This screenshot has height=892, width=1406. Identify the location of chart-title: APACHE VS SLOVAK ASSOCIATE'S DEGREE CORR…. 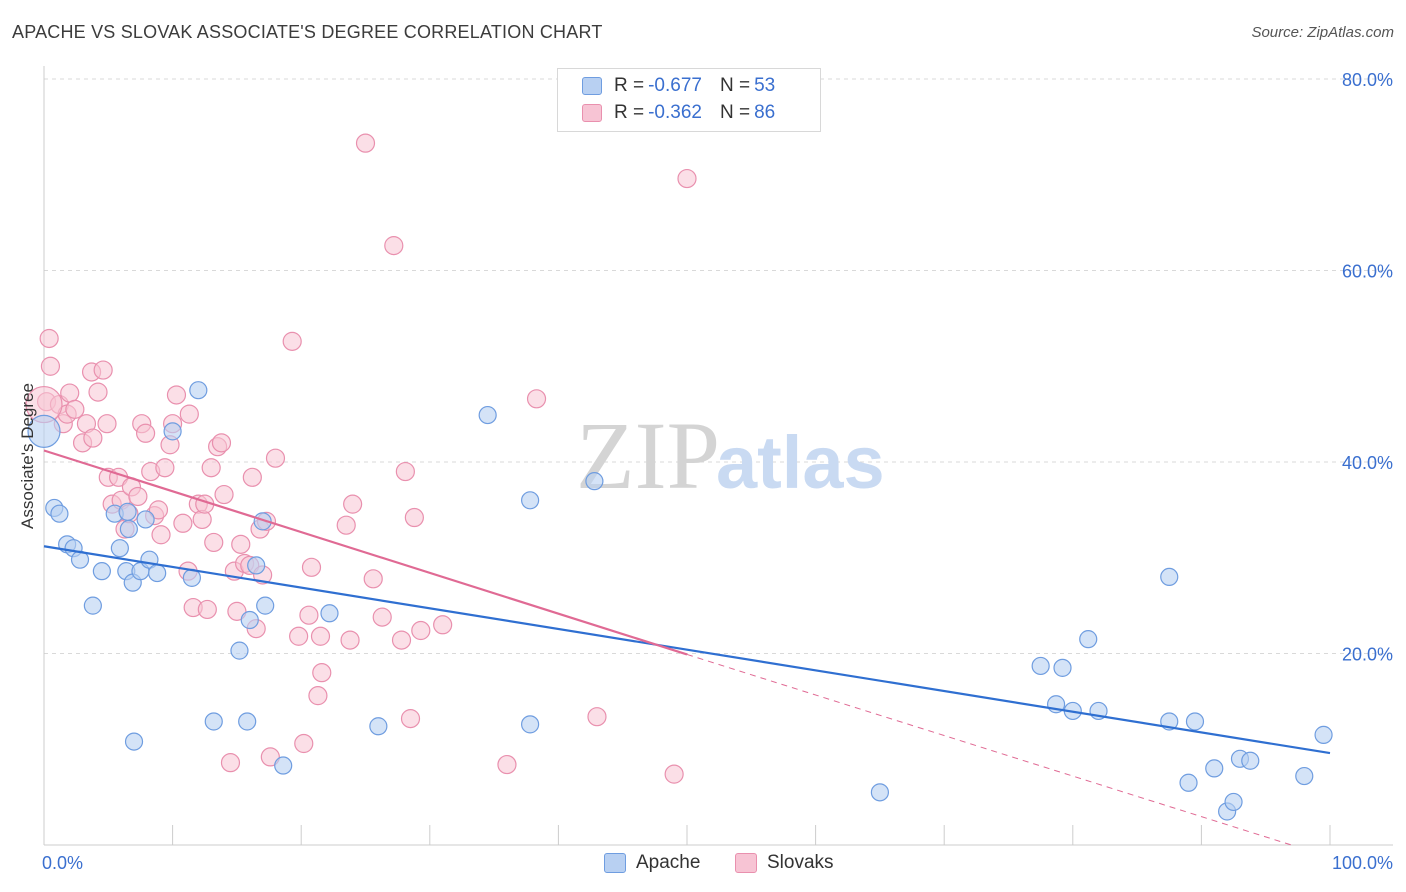
(307, 32).